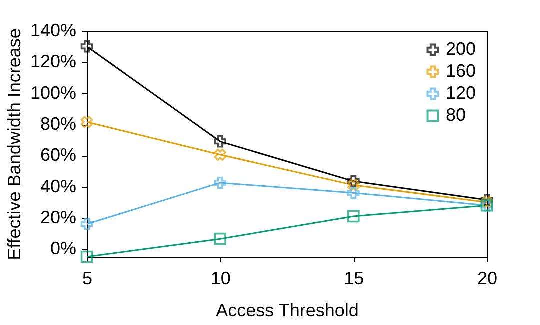 This screenshot has height=325, width=540. I want to click on x-axis-title: Access Threshold, so click(287, 310).